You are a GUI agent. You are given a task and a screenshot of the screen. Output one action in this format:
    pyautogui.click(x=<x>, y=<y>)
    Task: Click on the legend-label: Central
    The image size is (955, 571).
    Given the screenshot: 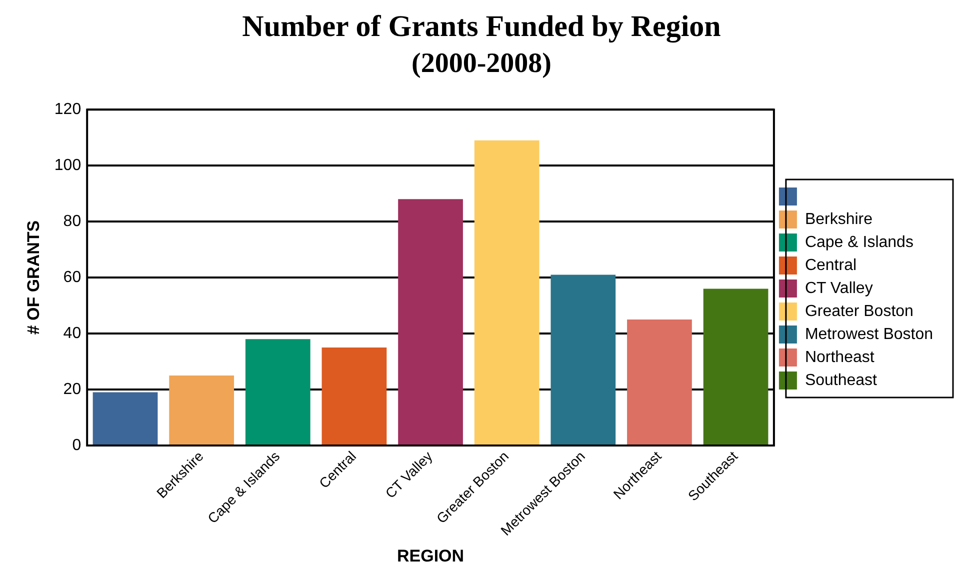 What is the action you would take?
    pyautogui.click(x=830, y=265)
    